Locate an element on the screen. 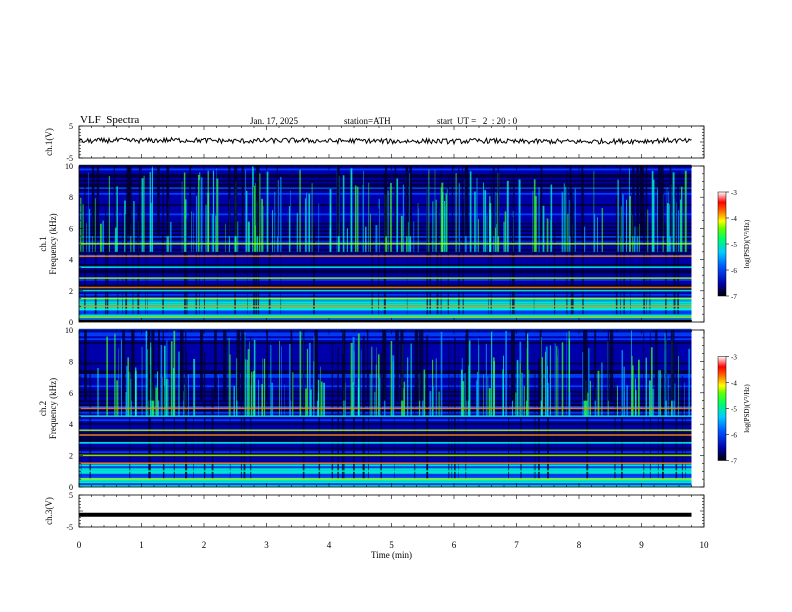  x-tick-label: 6 is located at coordinates (454, 545).